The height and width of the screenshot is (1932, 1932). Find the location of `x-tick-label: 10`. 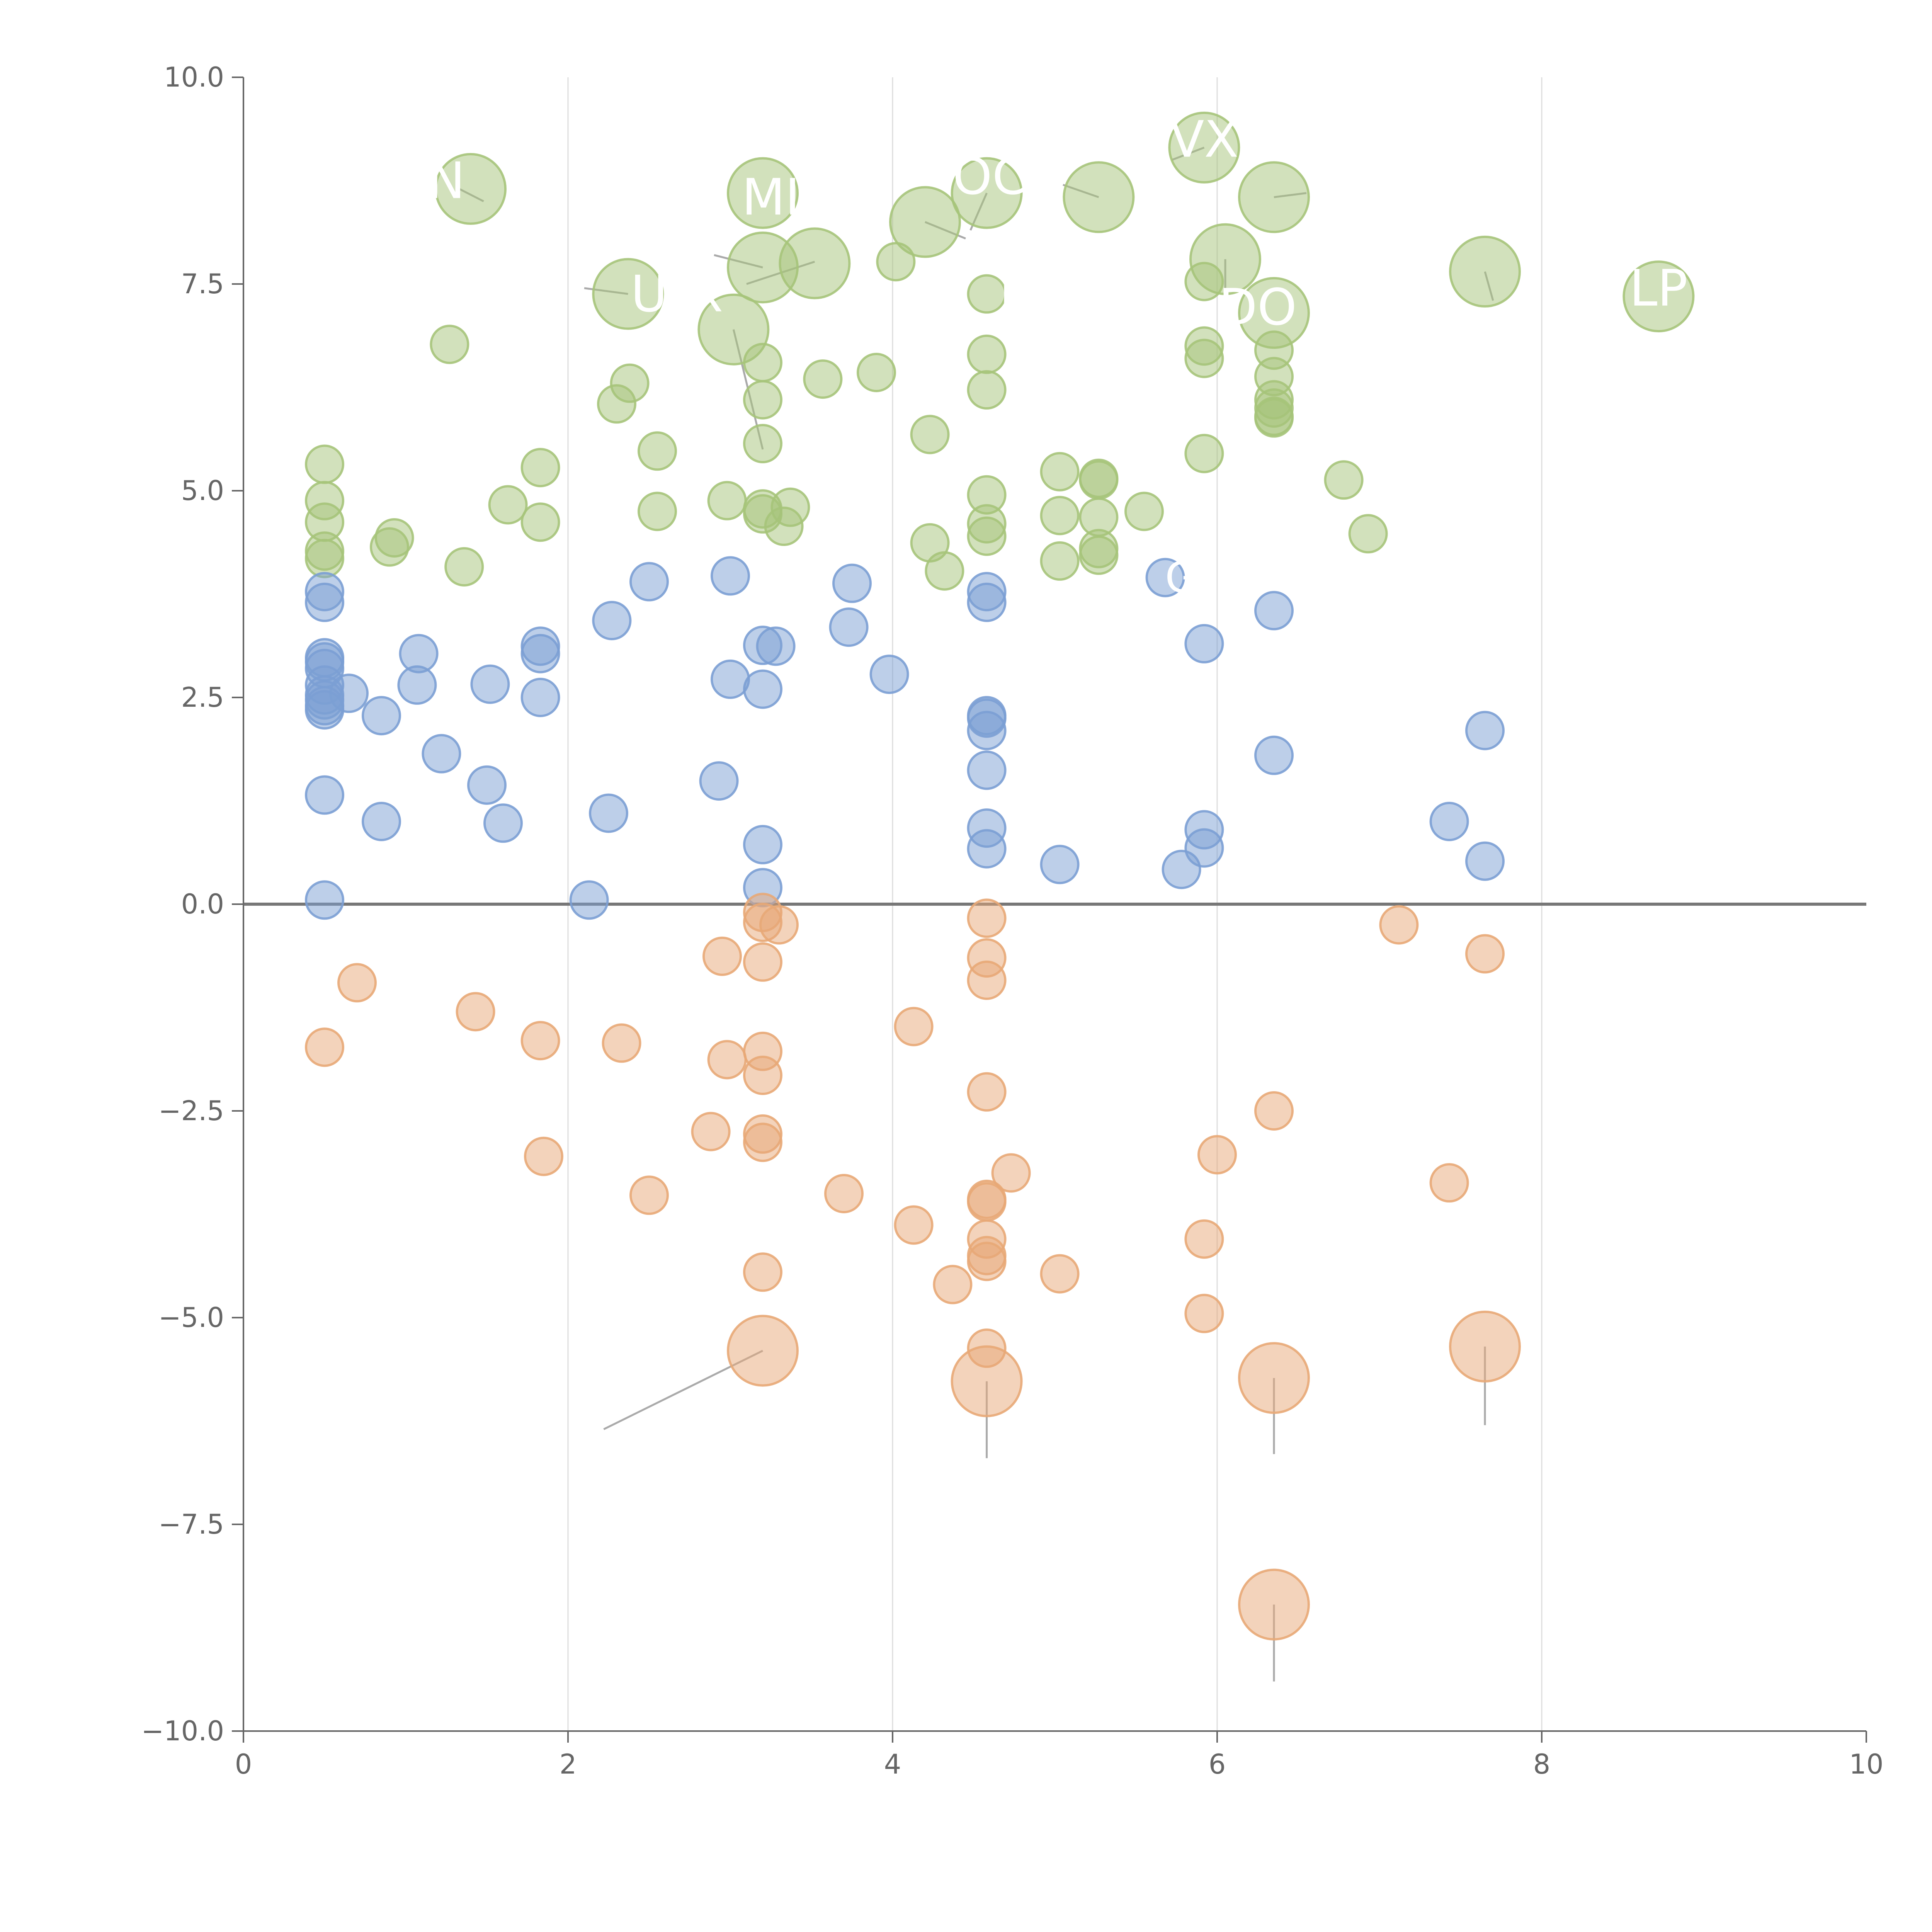

x-tick-label: 10 is located at coordinates (1866, 1764).